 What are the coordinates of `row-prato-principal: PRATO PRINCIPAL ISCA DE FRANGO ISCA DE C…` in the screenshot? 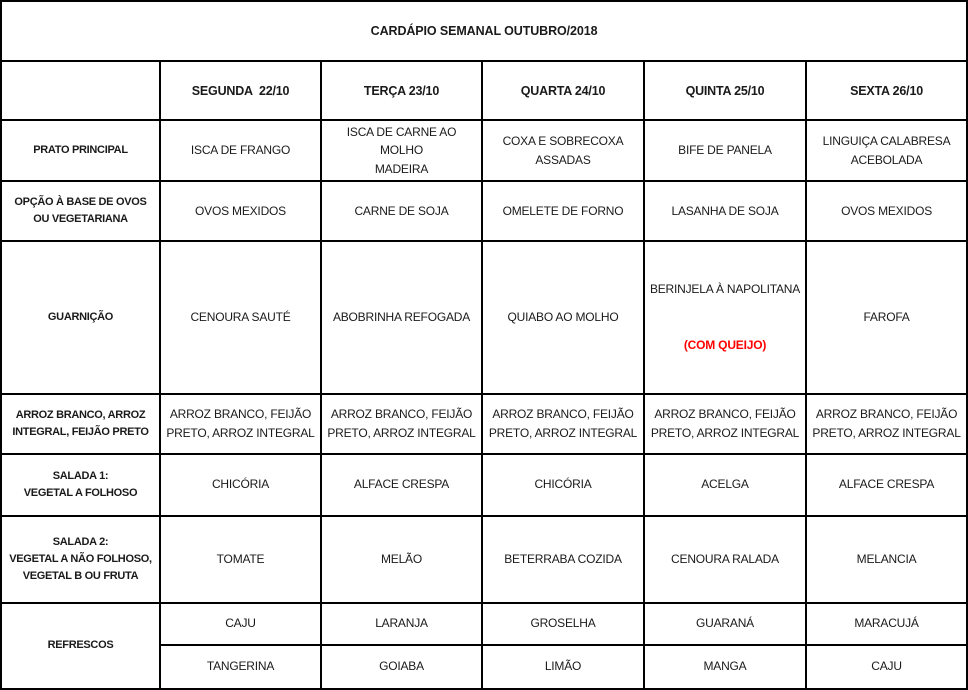 It's located at (484, 150).